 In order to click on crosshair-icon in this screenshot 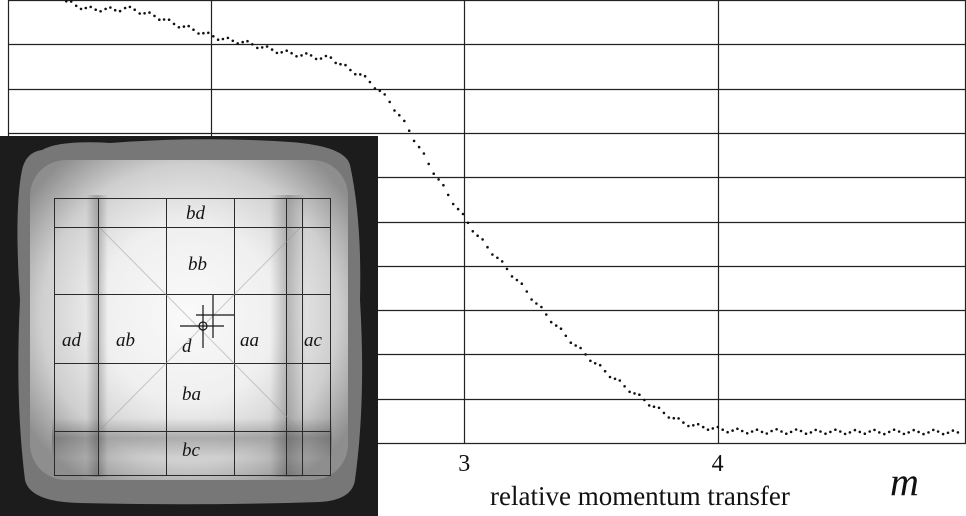, I will do `click(207, 321)`.